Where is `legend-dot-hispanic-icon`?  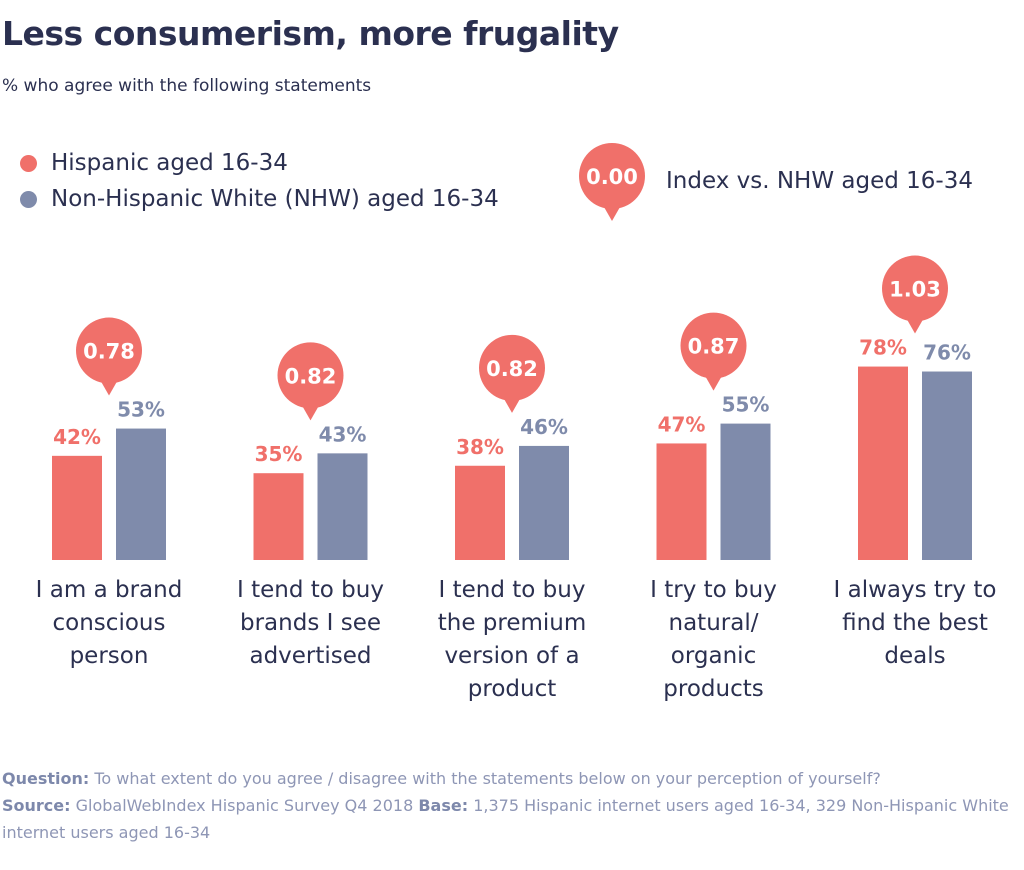 legend-dot-hispanic-icon is located at coordinates (28, 163).